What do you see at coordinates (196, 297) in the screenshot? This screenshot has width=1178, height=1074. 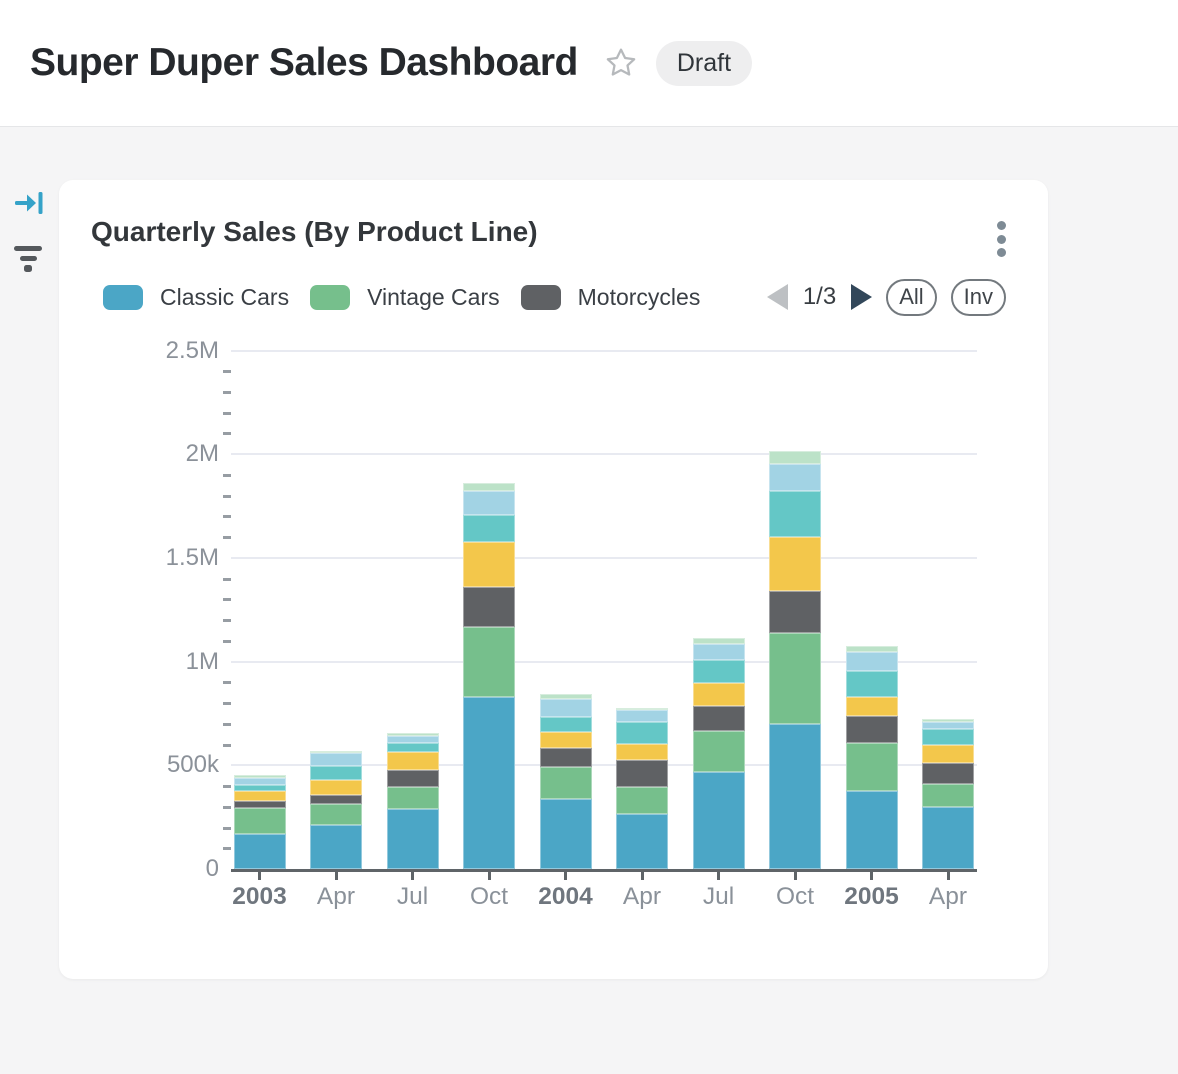 I see `legend-item: Classic Cars` at bounding box center [196, 297].